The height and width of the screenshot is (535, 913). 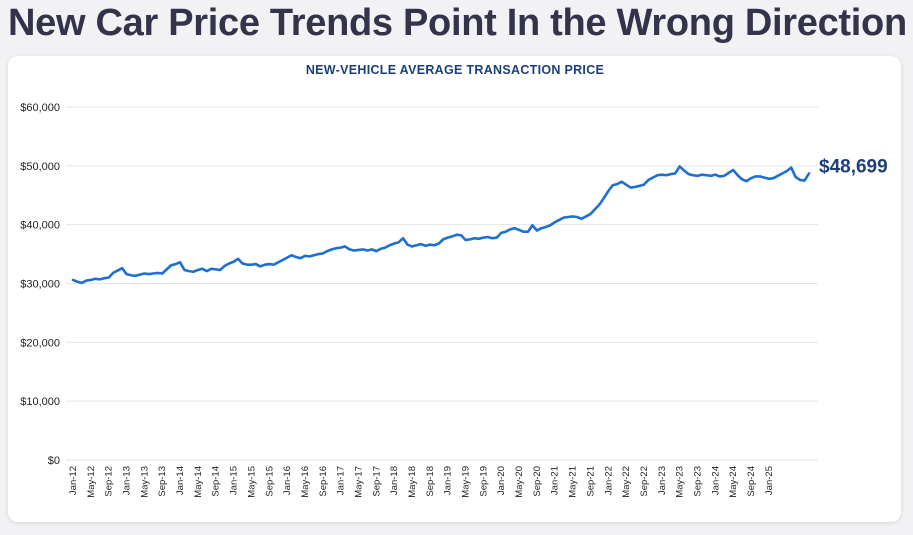 What do you see at coordinates (626, 482) in the screenshot?
I see `x-tick-label: May-22` at bounding box center [626, 482].